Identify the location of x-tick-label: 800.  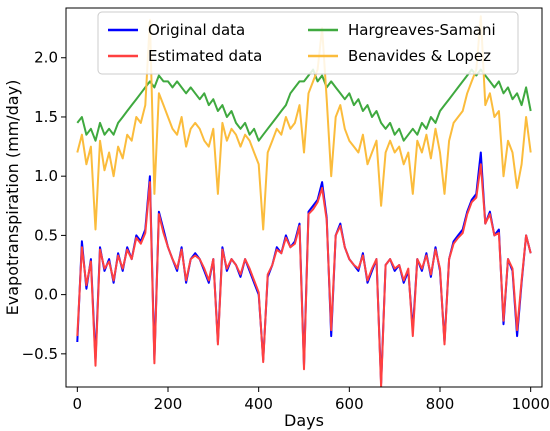
(440, 404).